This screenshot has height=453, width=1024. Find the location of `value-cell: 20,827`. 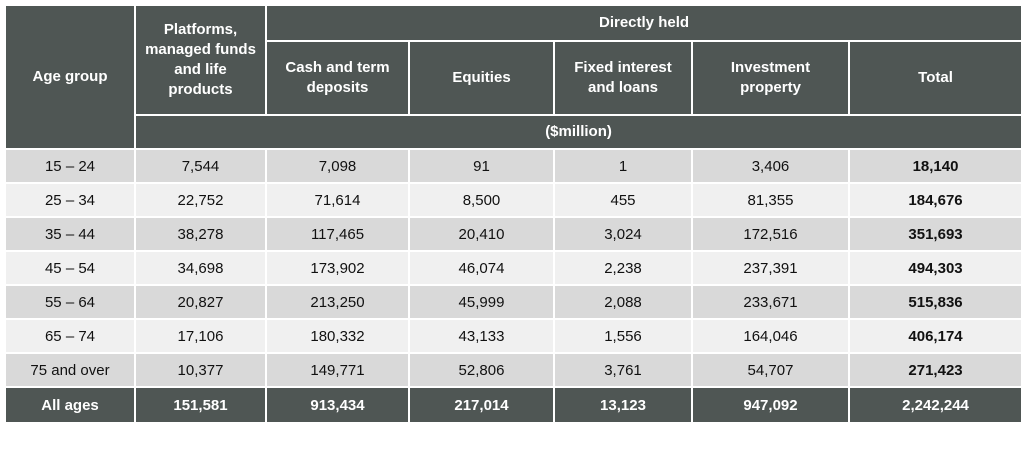

value-cell: 20,827 is located at coordinates (200, 302).